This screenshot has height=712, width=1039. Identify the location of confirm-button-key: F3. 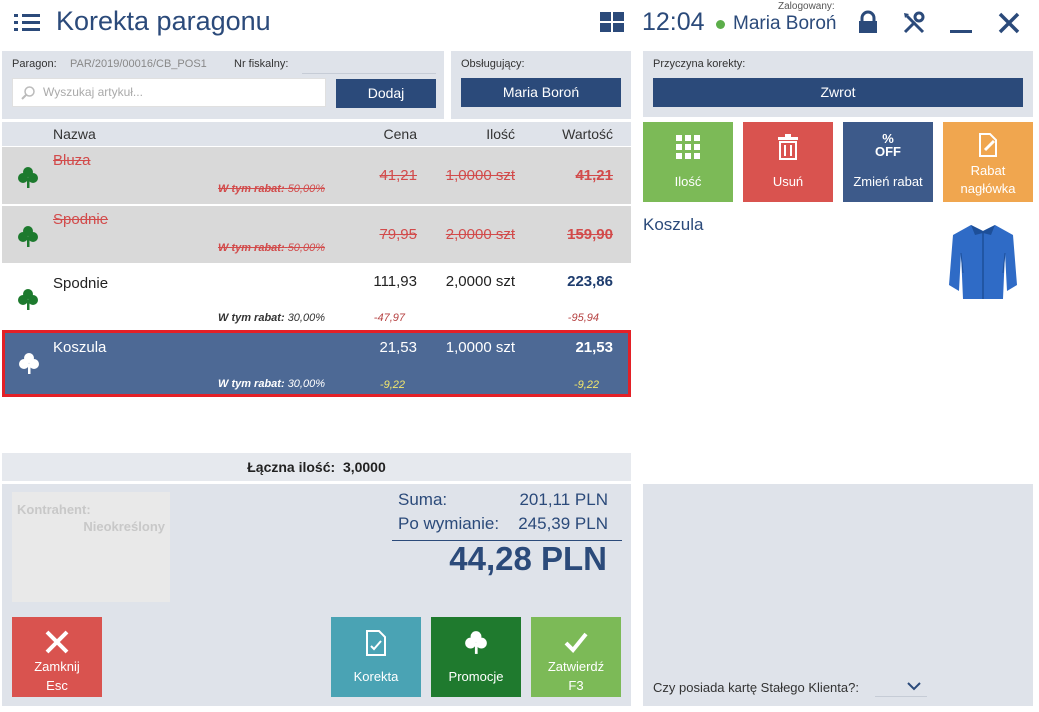
(576, 685).